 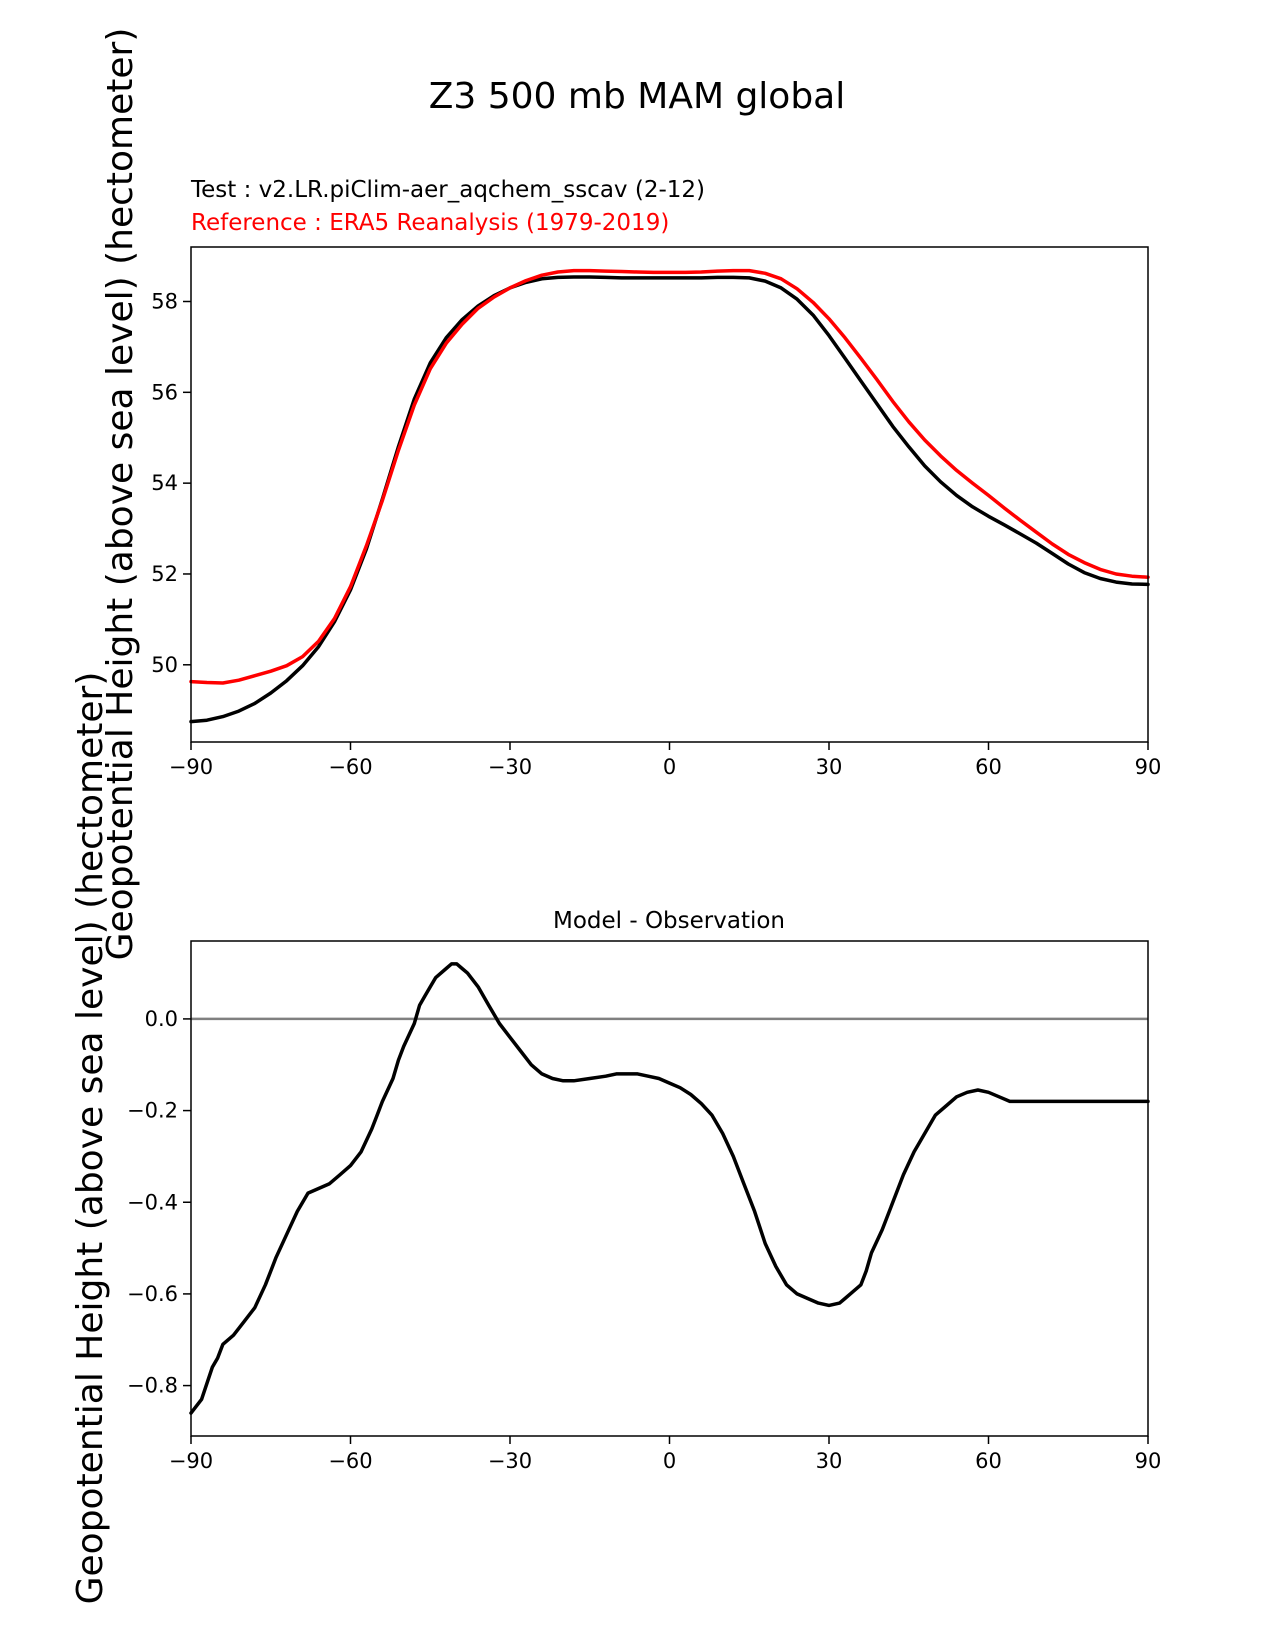 I want to click on difference-title: Model - Observation, so click(x=669, y=921).